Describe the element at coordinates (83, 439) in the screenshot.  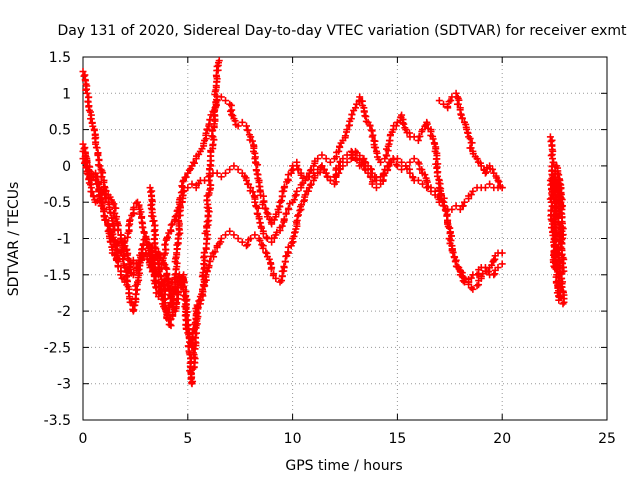
I see `x-tick-label: 0` at that location.